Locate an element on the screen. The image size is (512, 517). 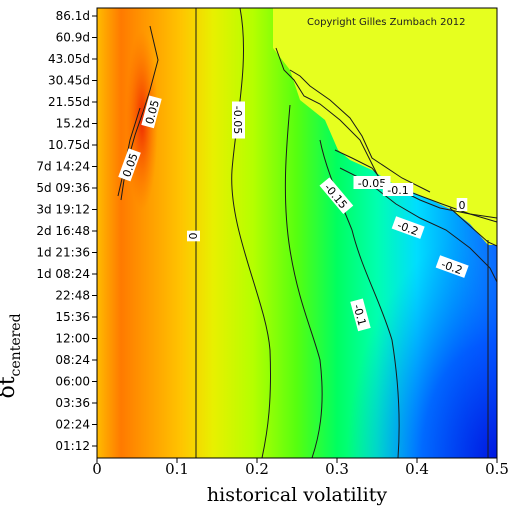
contour-label-text: 0.05 is located at coordinates (152, 112).